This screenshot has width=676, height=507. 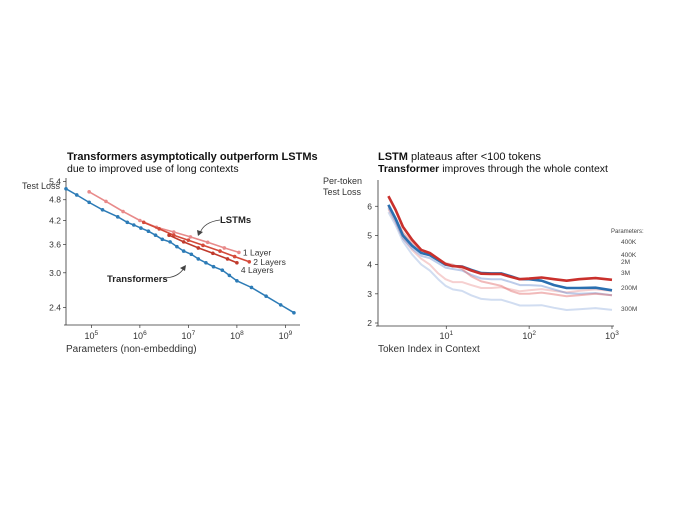 What do you see at coordinates (55, 181) in the screenshot?
I see `left-y-tick-label: 5.4` at bounding box center [55, 181].